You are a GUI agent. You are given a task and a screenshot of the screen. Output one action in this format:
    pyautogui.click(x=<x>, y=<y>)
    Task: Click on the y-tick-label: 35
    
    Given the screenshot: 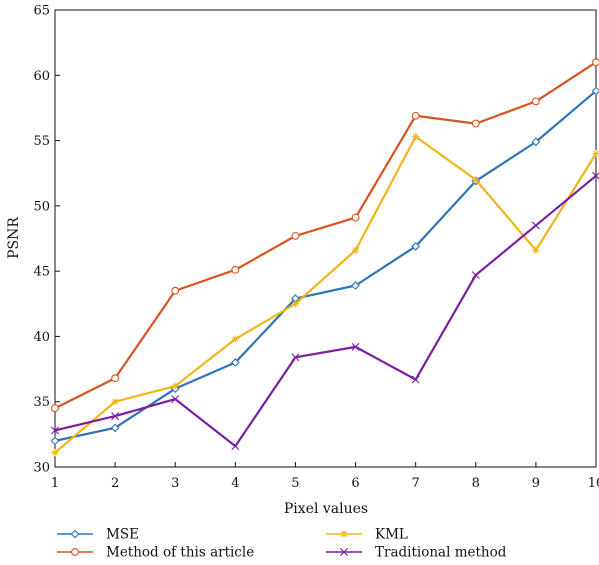 What is the action you would take?
    pyautogui.click(x=41, y=402)
    